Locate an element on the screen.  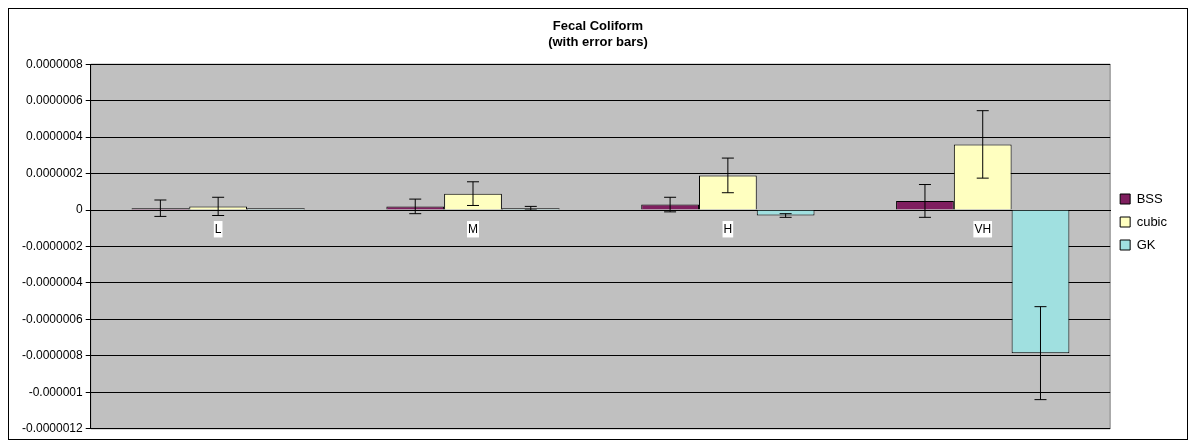
y-tick-label: 0 is located at coordinates (80, 209).